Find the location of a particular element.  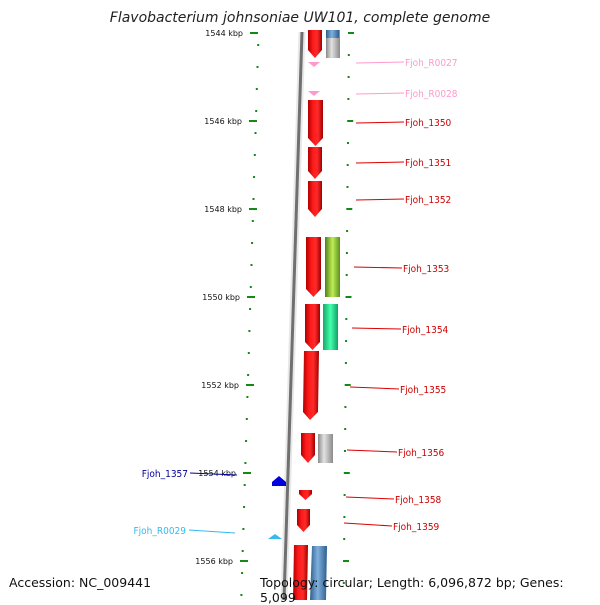

category-track is located at coordinates (325, 315).